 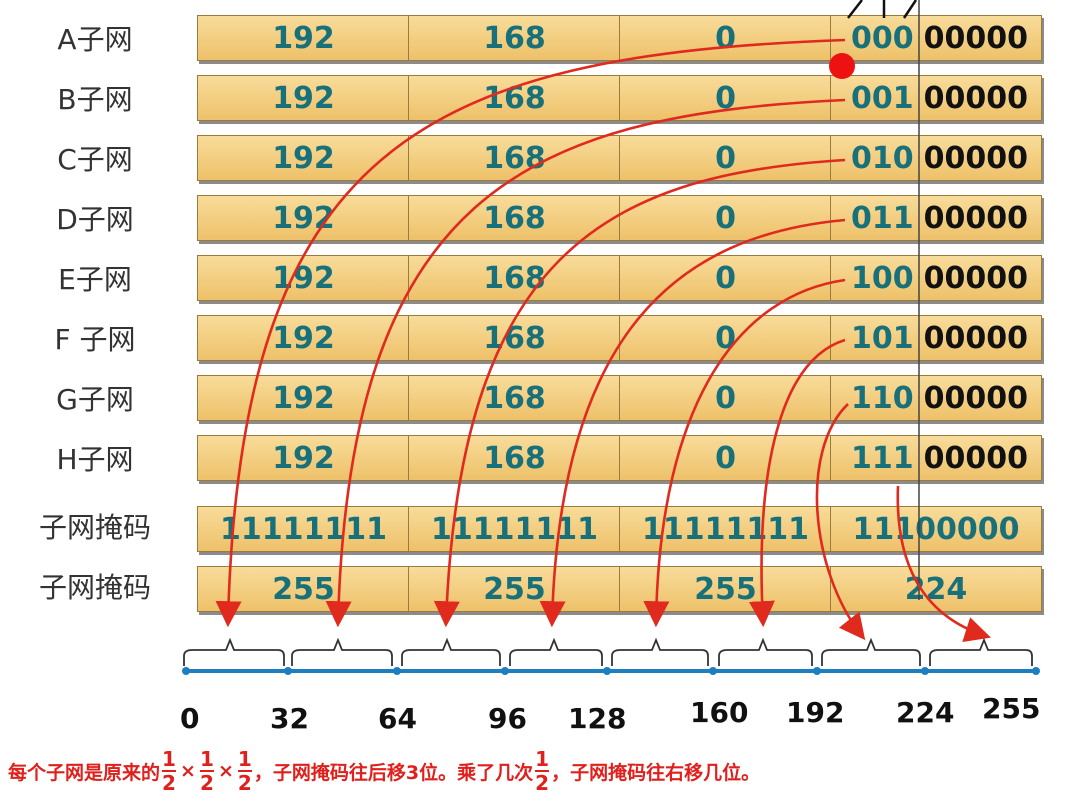 I want to click on tick-label: 255, so click(x=1011, y=708).